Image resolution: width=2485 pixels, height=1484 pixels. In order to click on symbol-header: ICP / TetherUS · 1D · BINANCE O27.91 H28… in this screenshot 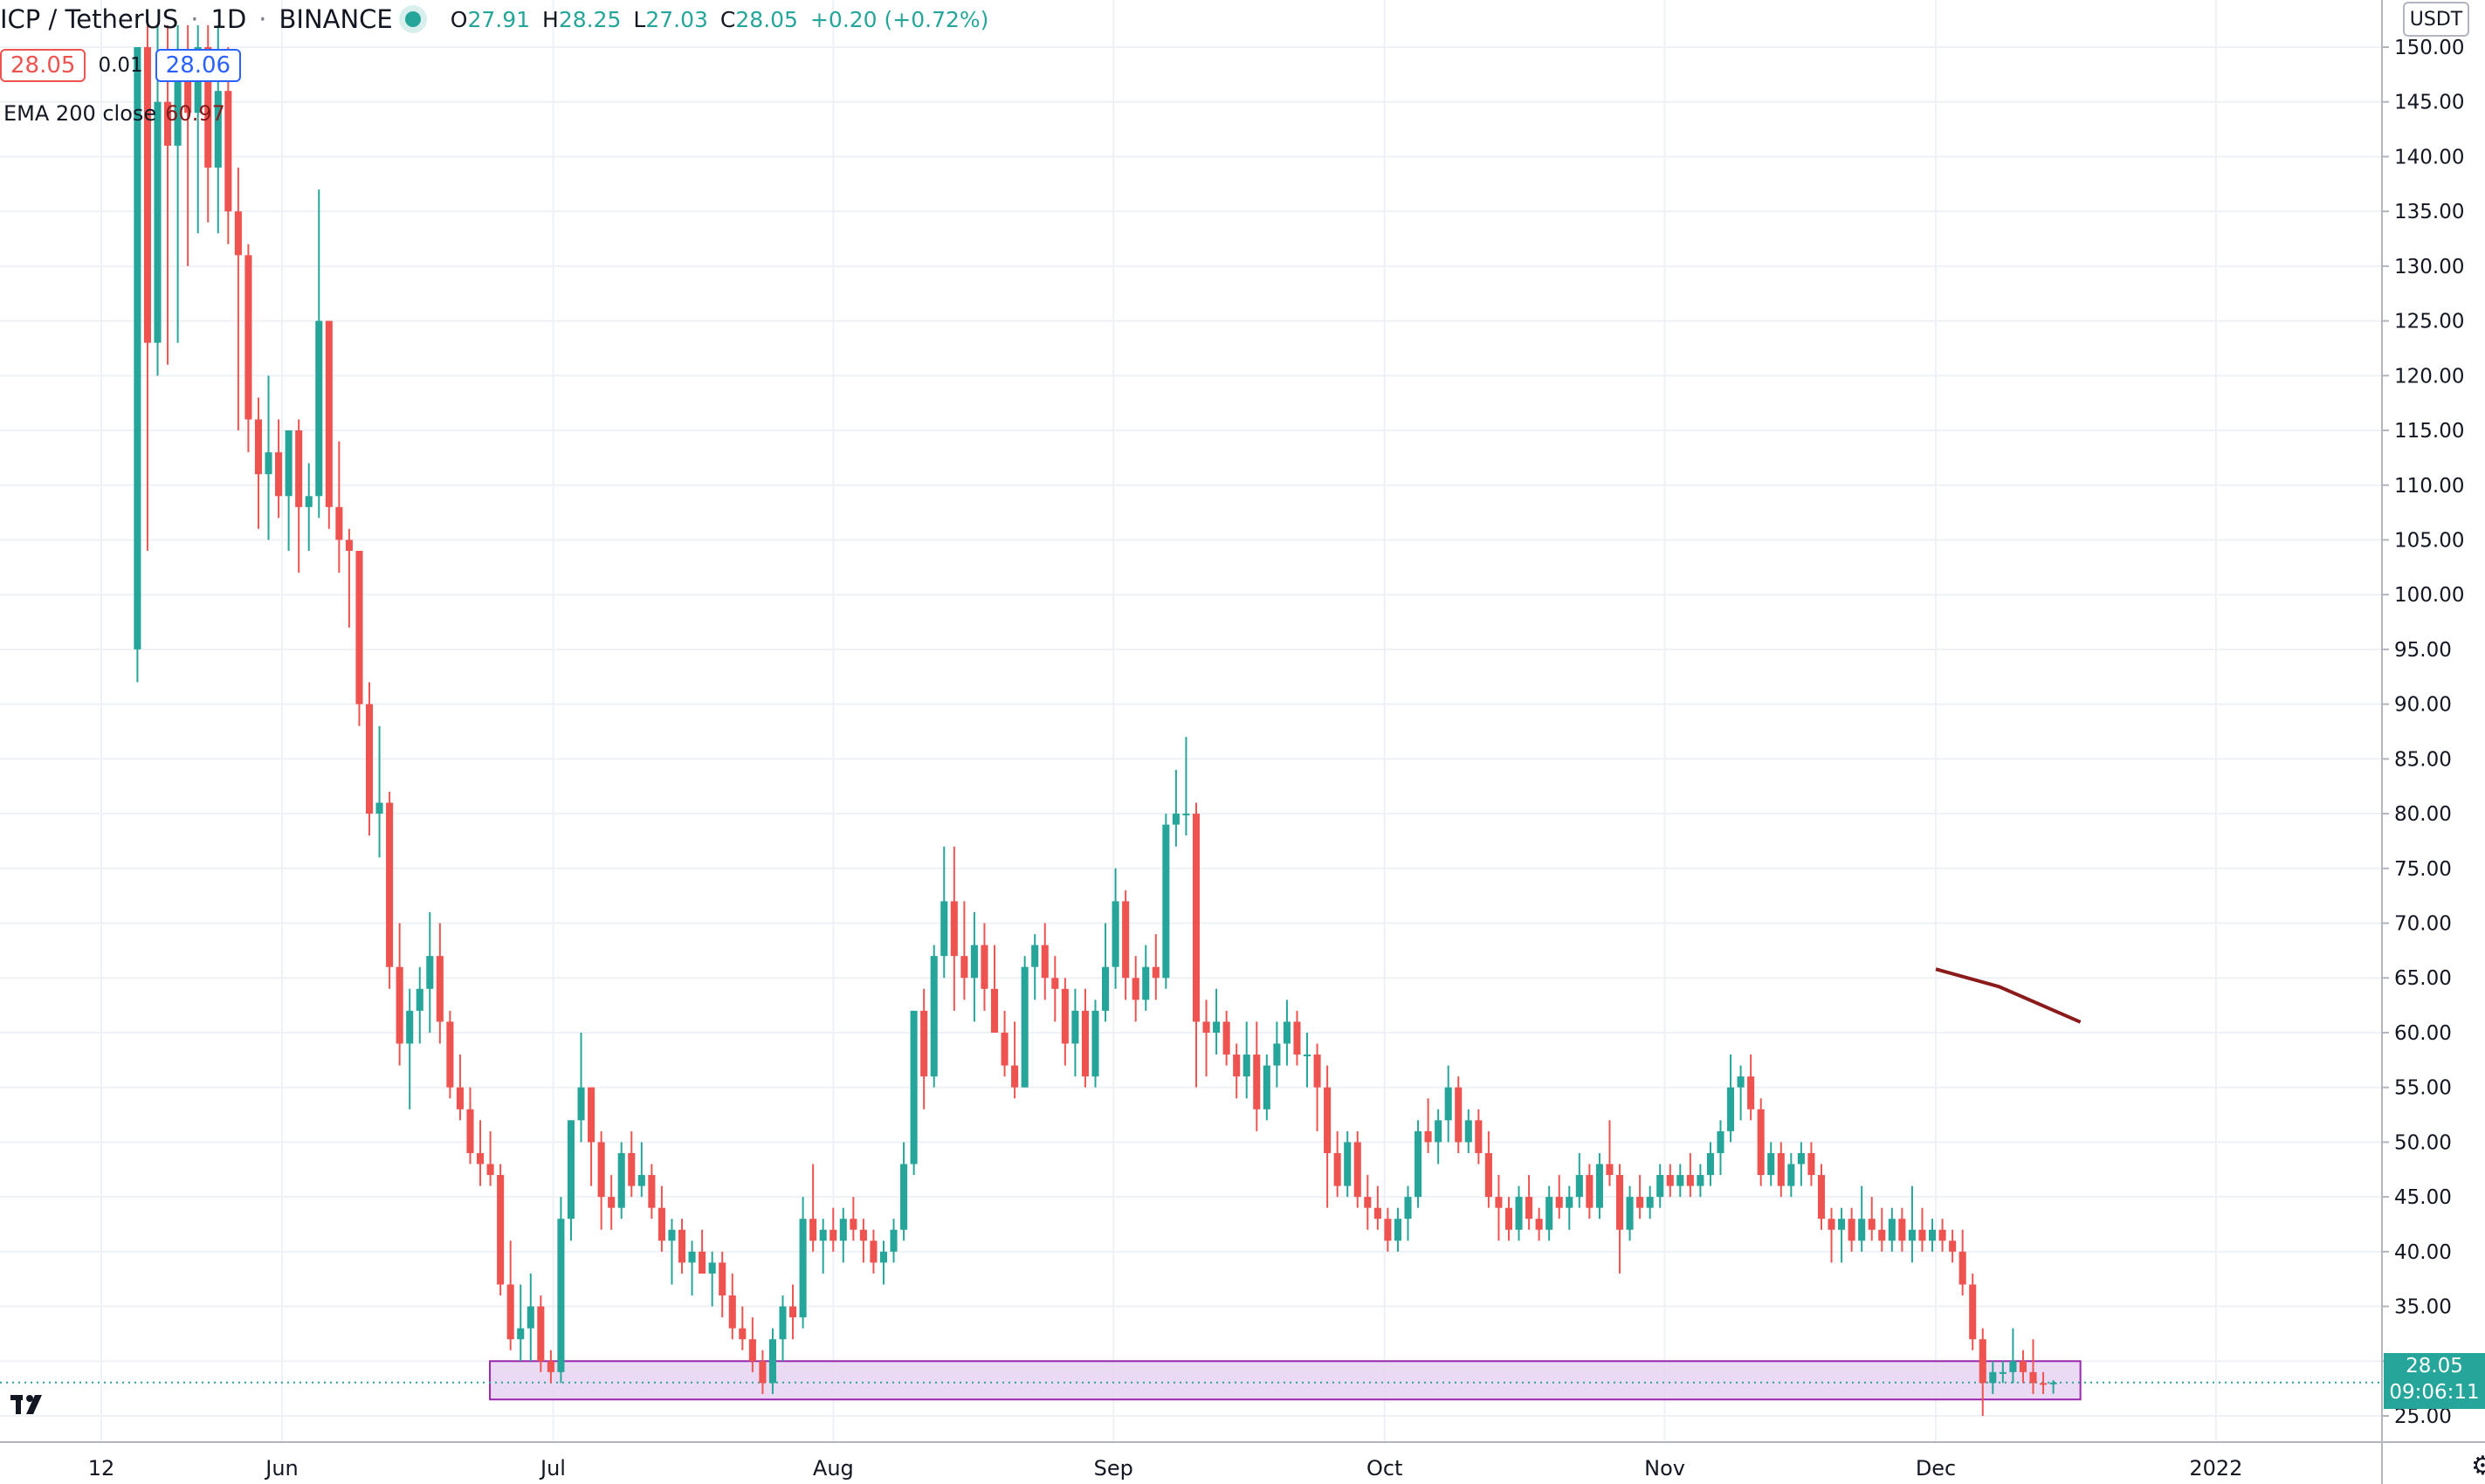, I will do `click(500, 19)`.